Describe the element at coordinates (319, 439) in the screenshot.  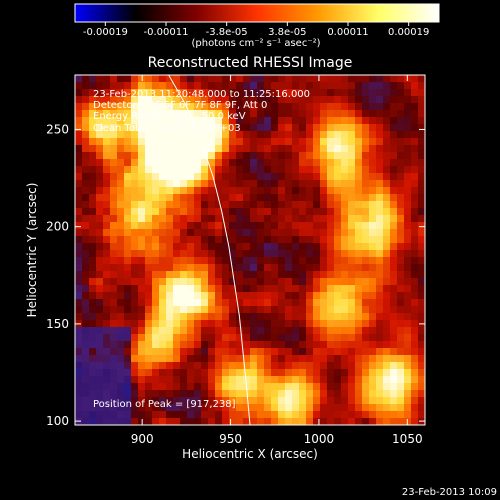
I see `x-tick-label: 1000` at that location.